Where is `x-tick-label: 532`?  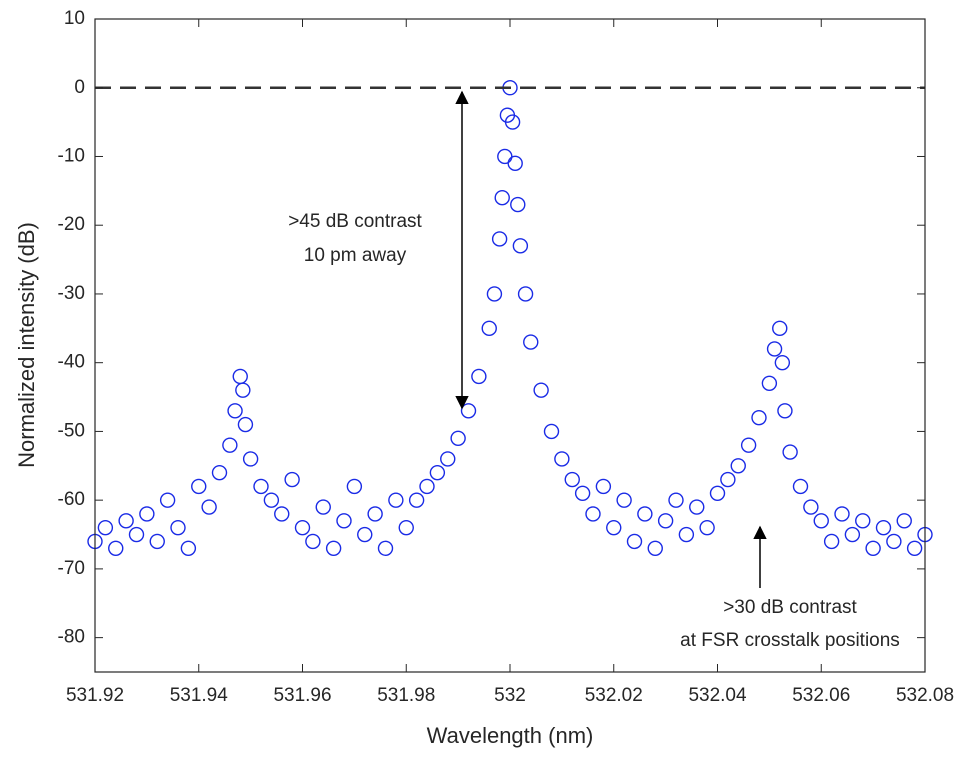
x-tick-label: 532 is located at coordinates (510, 695).